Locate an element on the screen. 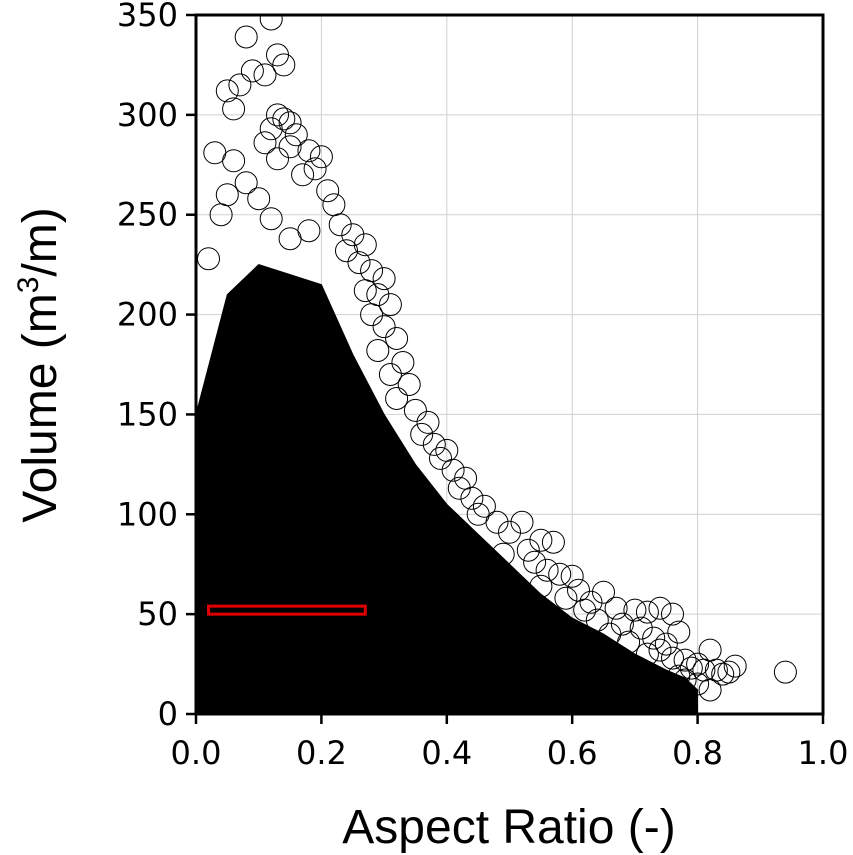  y-tick-label: 250 is located at coordinates (147, 215).